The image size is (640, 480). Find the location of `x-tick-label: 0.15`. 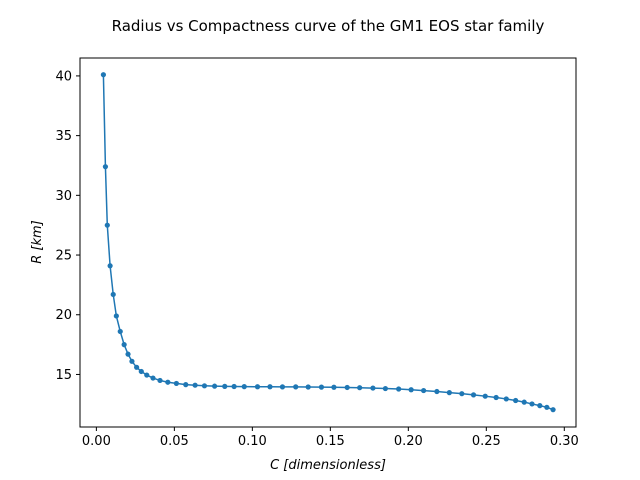

x-tick-label: 0.15 is located at coordinates (330, 441).